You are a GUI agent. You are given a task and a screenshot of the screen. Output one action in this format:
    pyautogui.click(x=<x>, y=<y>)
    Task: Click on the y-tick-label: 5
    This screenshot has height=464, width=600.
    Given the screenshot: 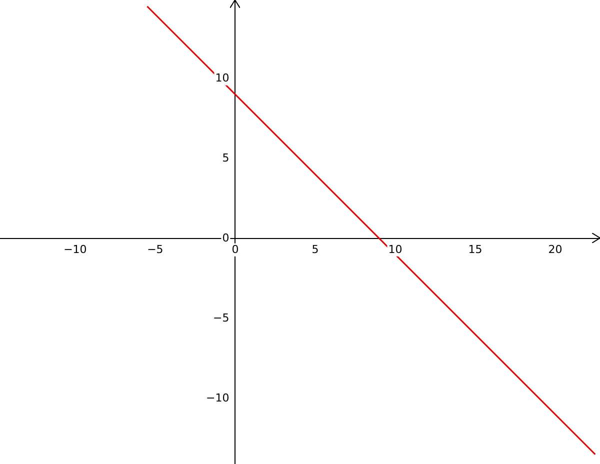 What is the action you would take?
    pyautogui.click(x=226, y=157)
    